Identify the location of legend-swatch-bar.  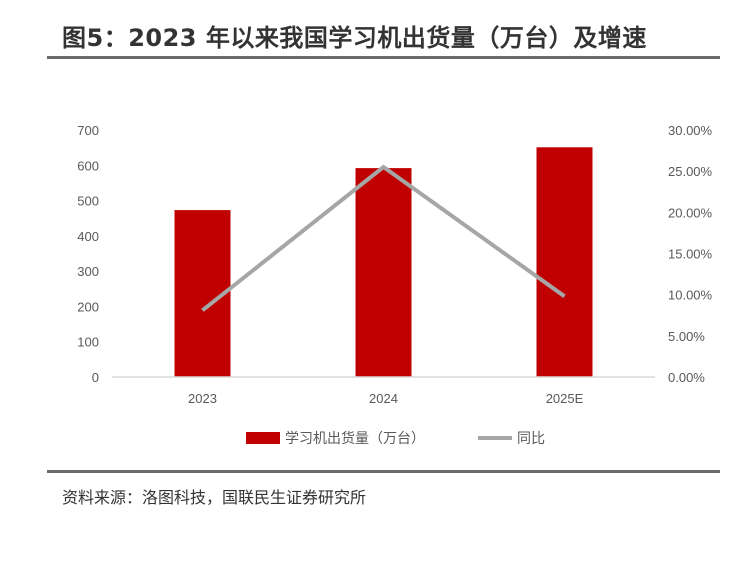
(263, 438).